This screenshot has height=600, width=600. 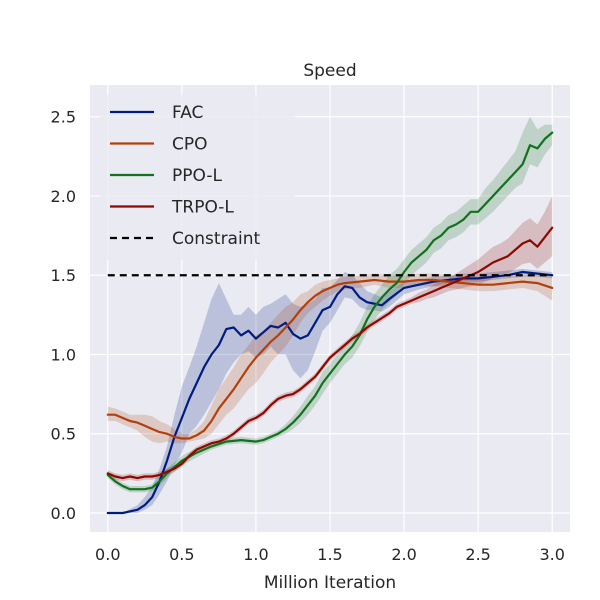 I want to click on legend-label-cpo: CPO, so click(x=190, y=145).